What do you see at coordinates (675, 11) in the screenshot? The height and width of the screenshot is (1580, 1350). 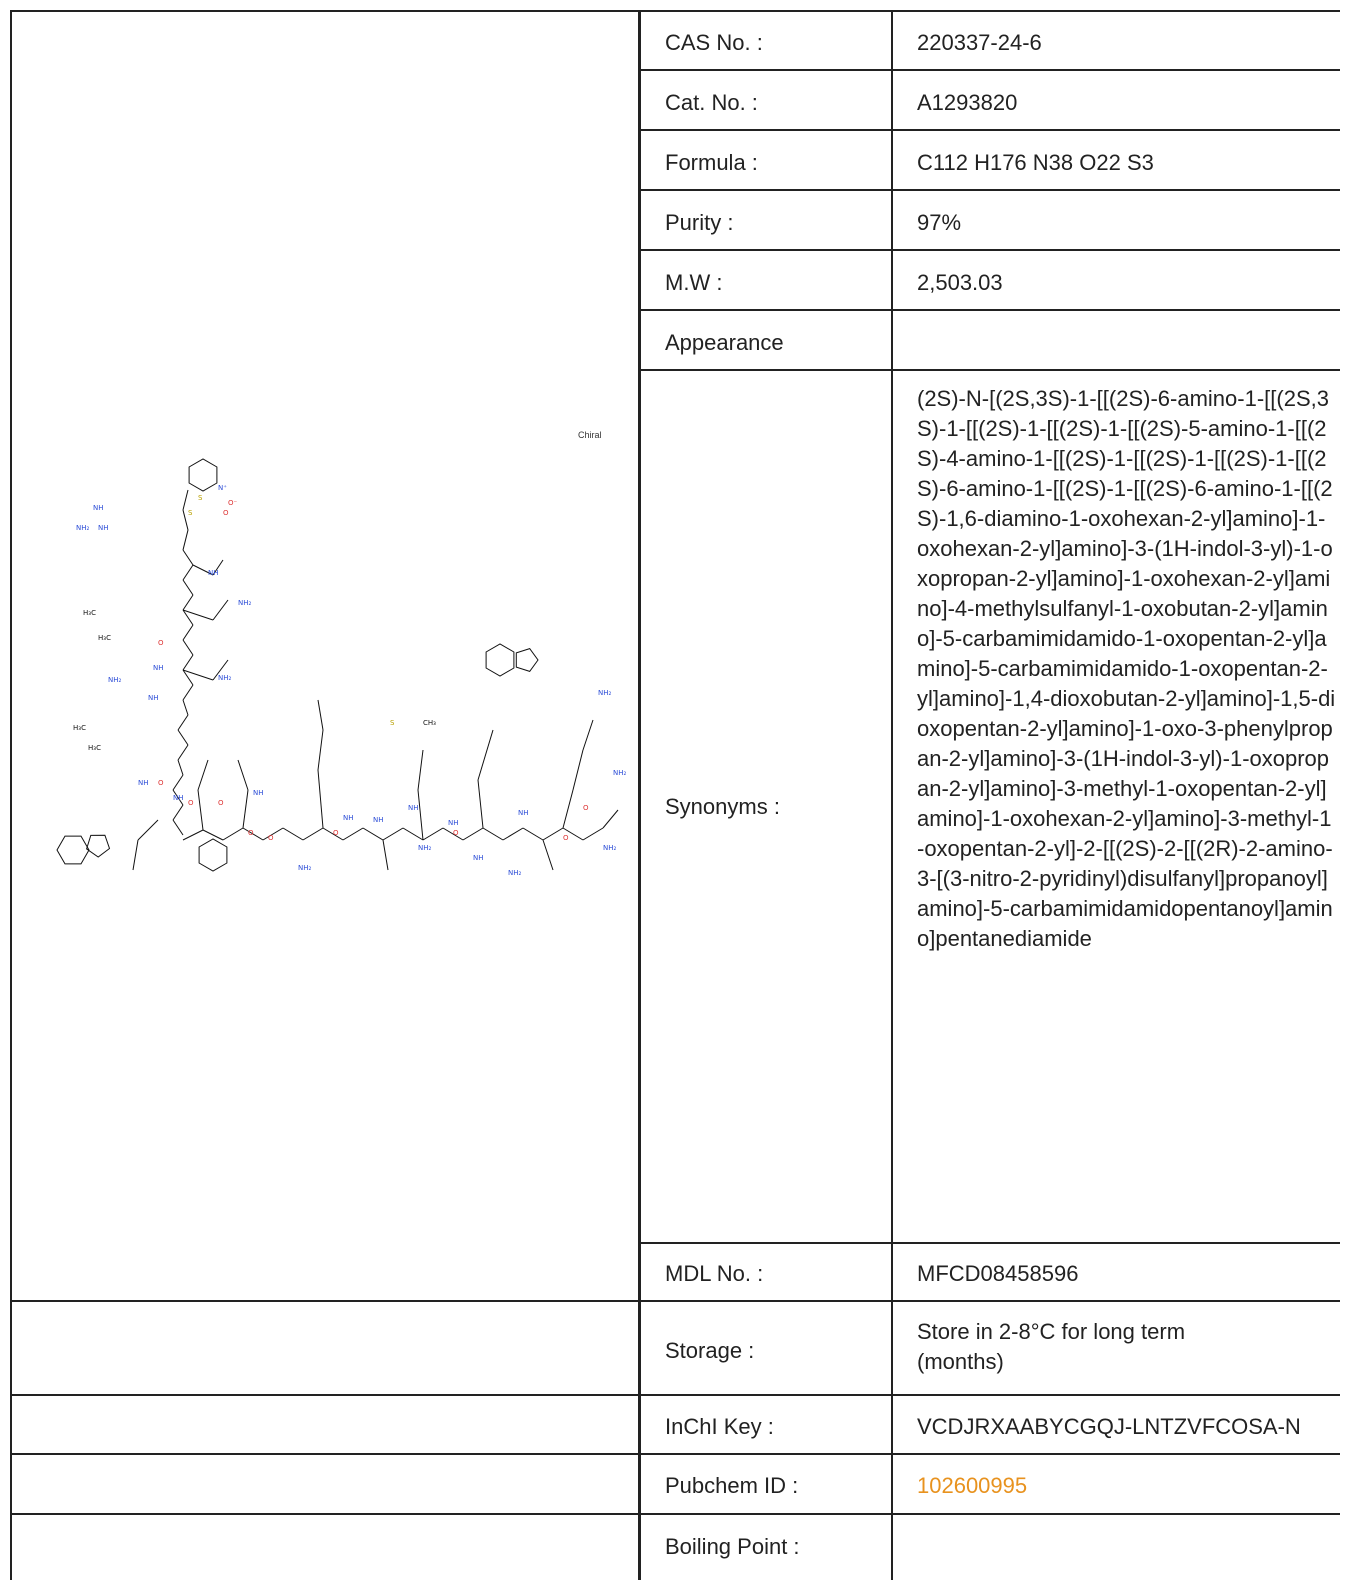 I see `outer-top-border` at bounding box center [675, 11].